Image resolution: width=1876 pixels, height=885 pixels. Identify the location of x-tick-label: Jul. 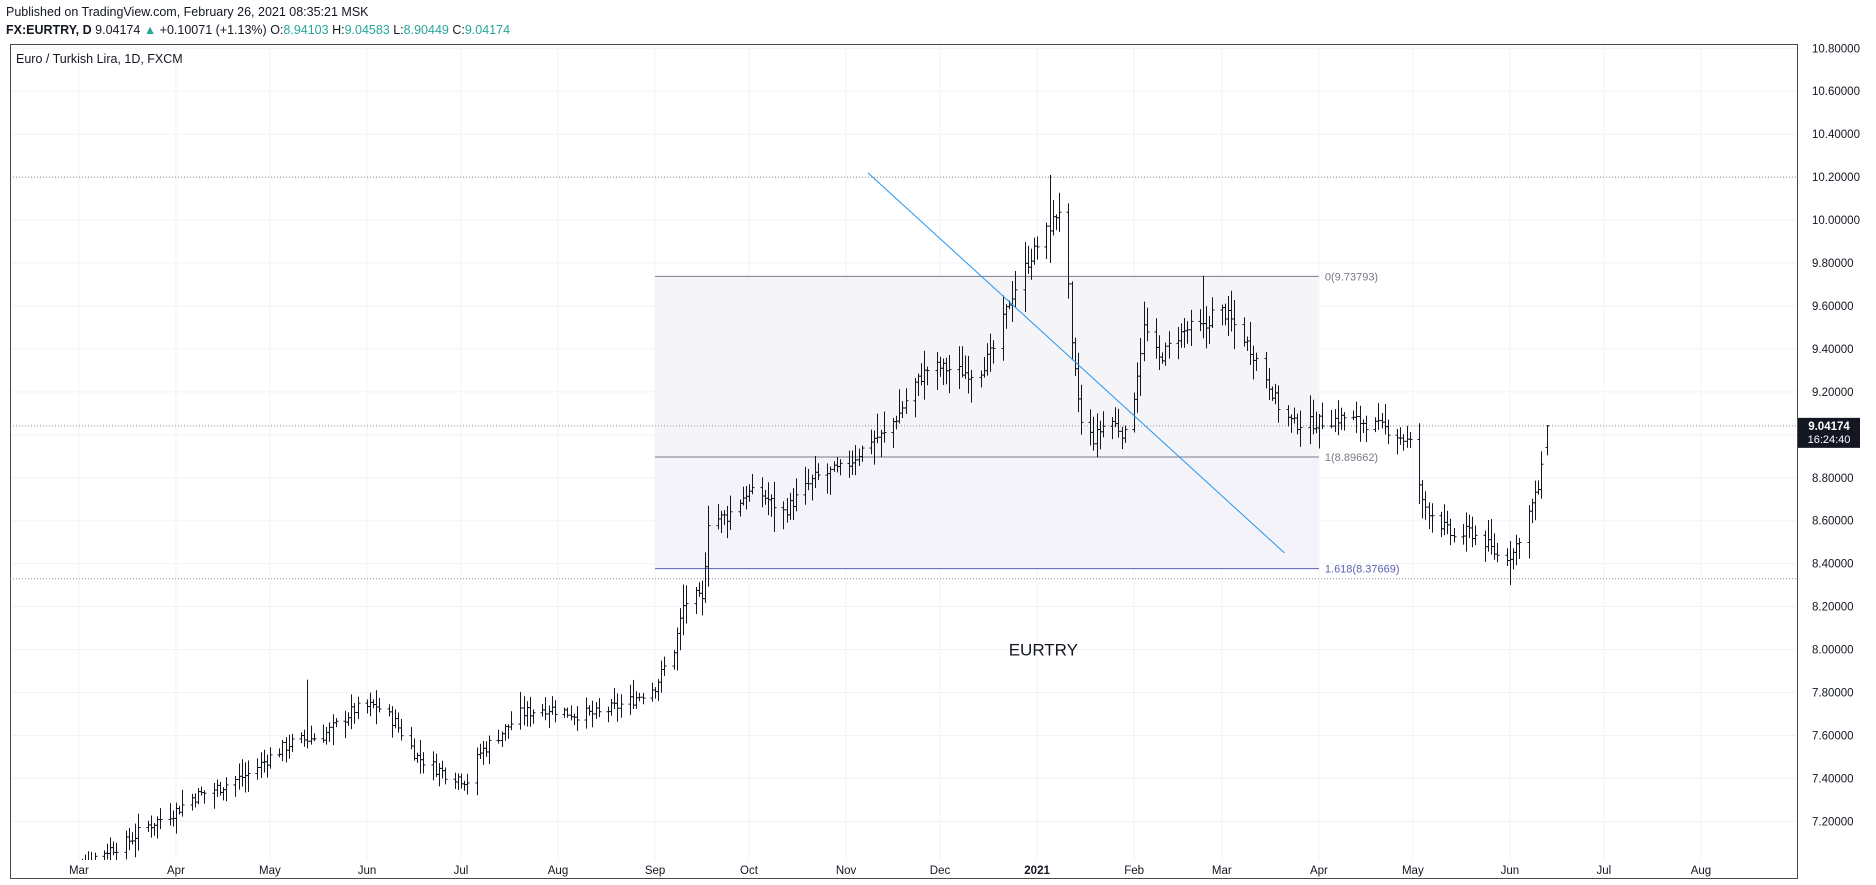
(461, 871).